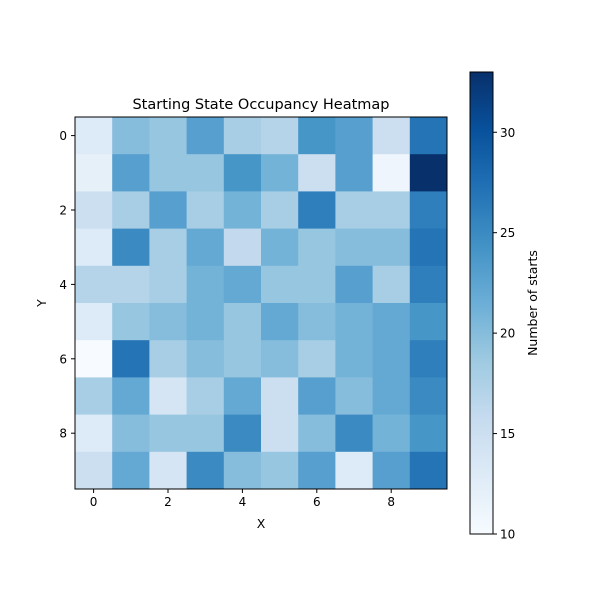 The width and height of the screenshot is (600, 604). Describe the element at coordinates (507, 535) in the screenshot. I see `colorbar-tick-label: 10` at that location.